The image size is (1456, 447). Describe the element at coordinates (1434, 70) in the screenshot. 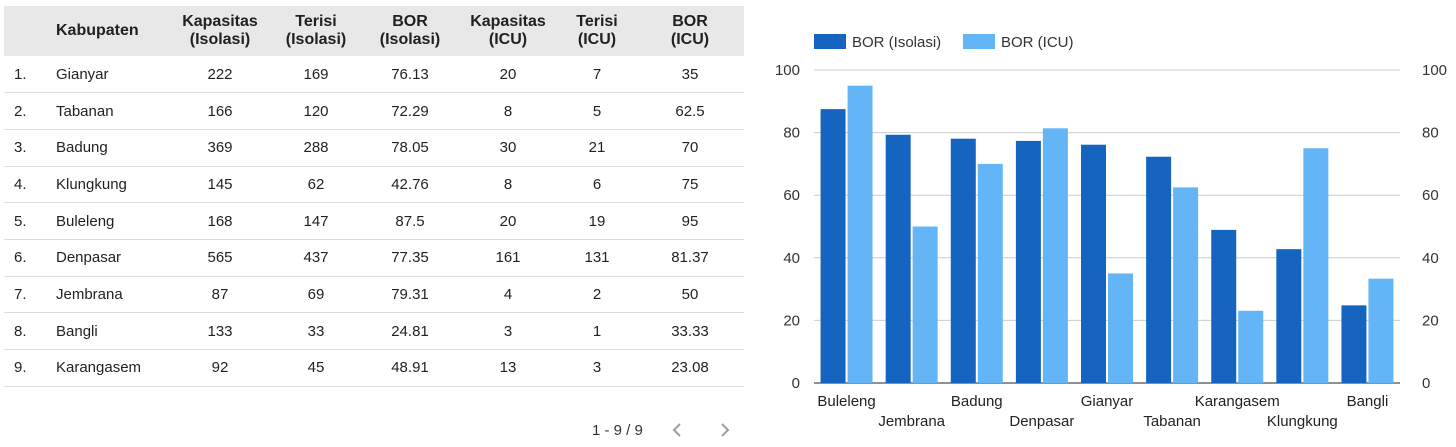

I see `y-right-tick-label: 100` at that location.